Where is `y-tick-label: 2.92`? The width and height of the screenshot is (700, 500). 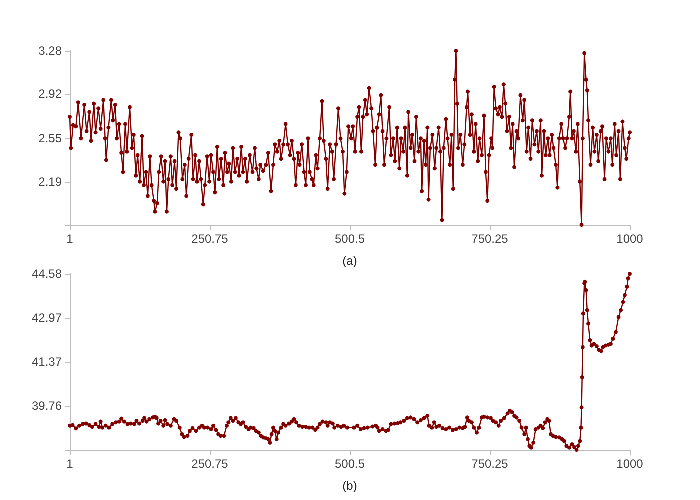 y-tick-label: 2.92 is located at coordinates (50, 94).